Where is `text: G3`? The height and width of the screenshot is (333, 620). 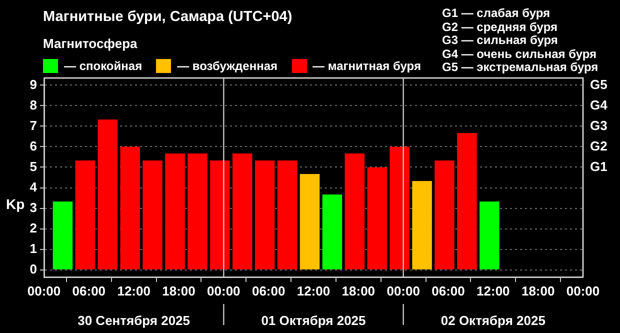 text: G3 is located at coordinates (599, 125).